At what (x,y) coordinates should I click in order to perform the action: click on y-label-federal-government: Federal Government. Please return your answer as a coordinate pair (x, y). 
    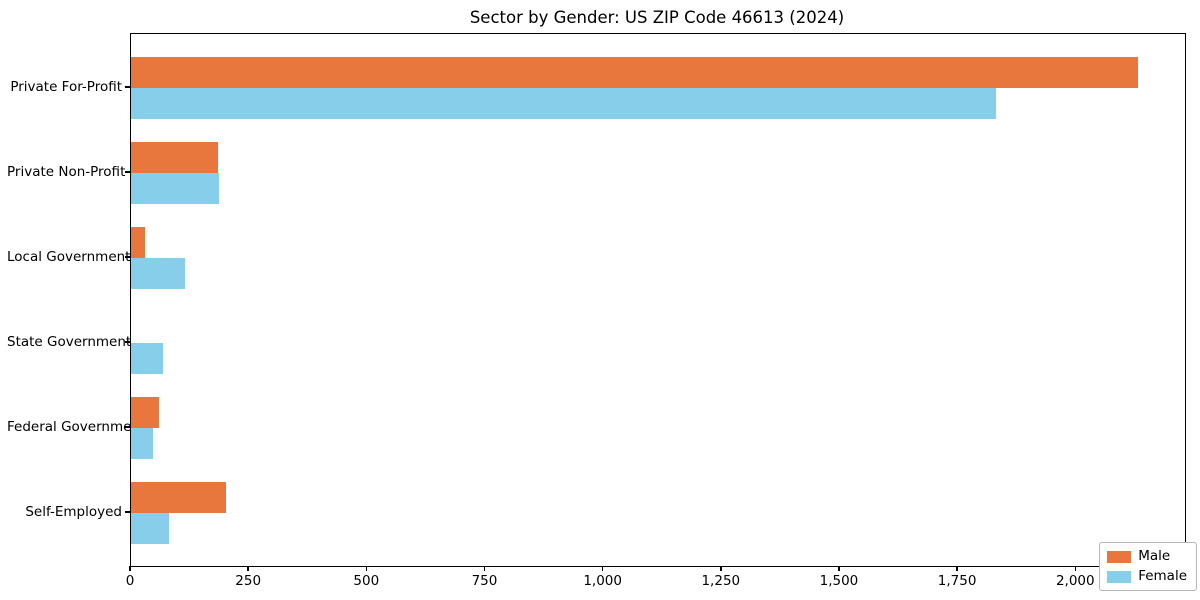
    Looking at the image, I should click on (76, 427).